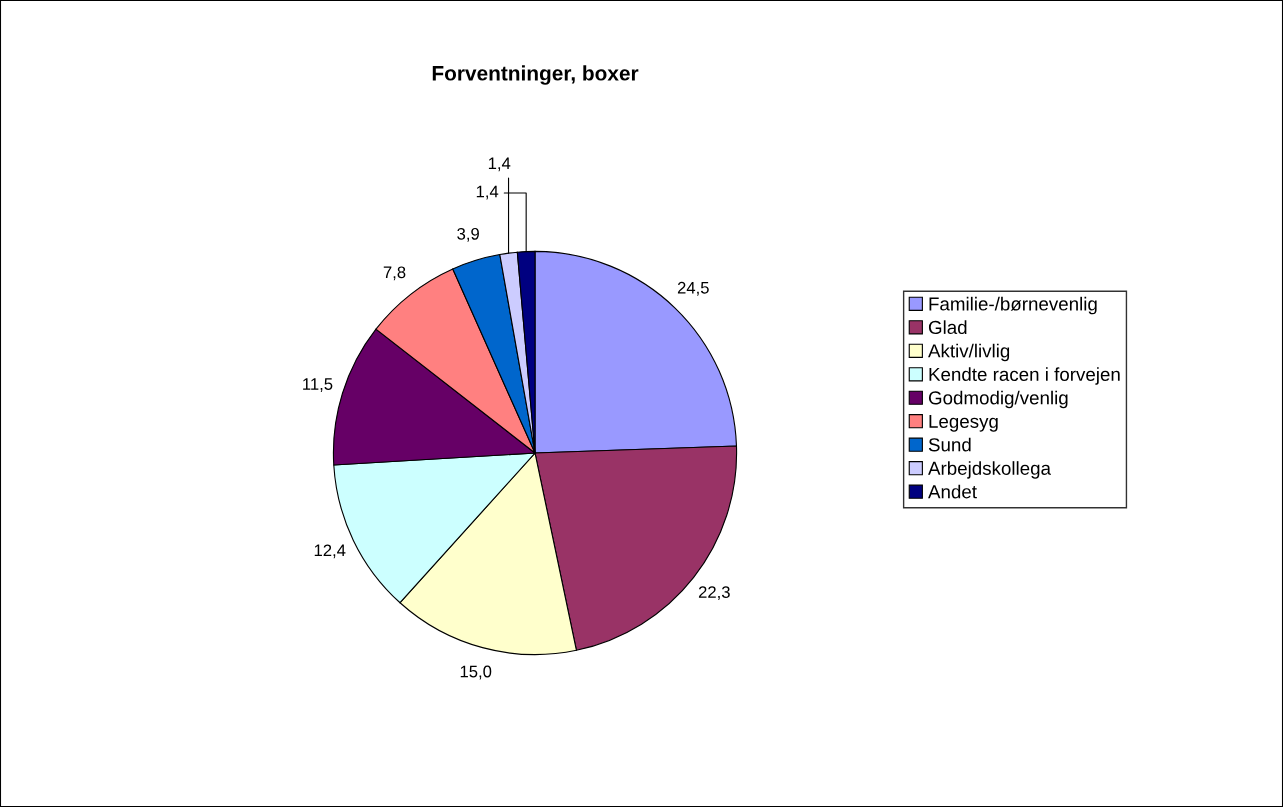  I want to click on legend-label: Legesyg, so click(963, 423).